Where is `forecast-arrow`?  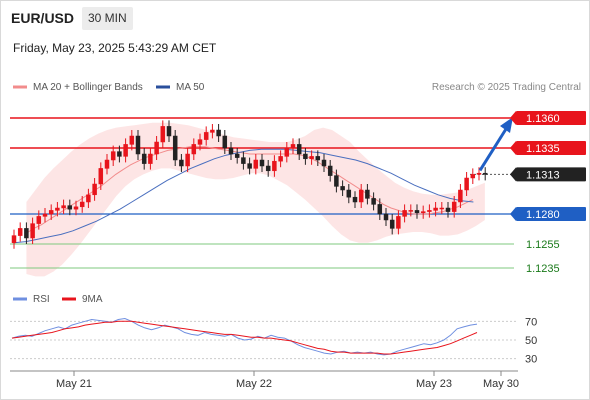
forecast-arrow is located at coordinates (495, 144).